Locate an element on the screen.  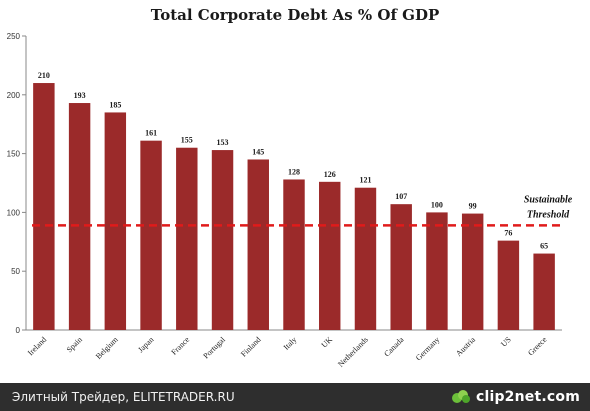
x-tick-label: Belgium is located at coordinates (107, 348).